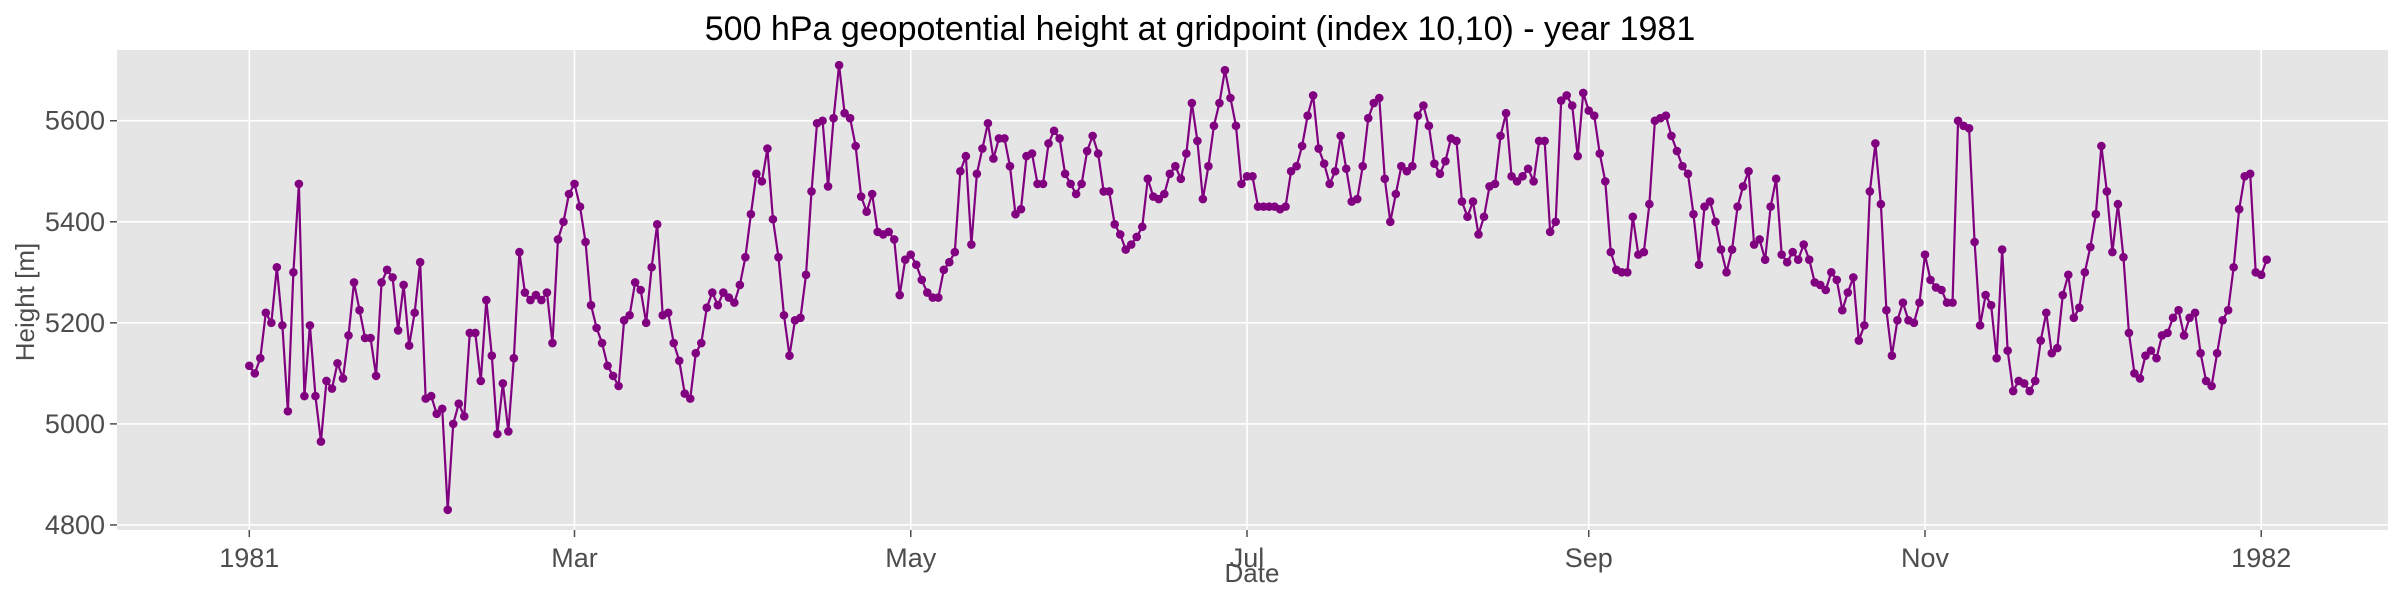 This screenshot has width=2400, height=600. What do you see at coordinates (75, 222) in the screenshot?
I see `y-tick-label: 5400` at bounding box center [75, 222].